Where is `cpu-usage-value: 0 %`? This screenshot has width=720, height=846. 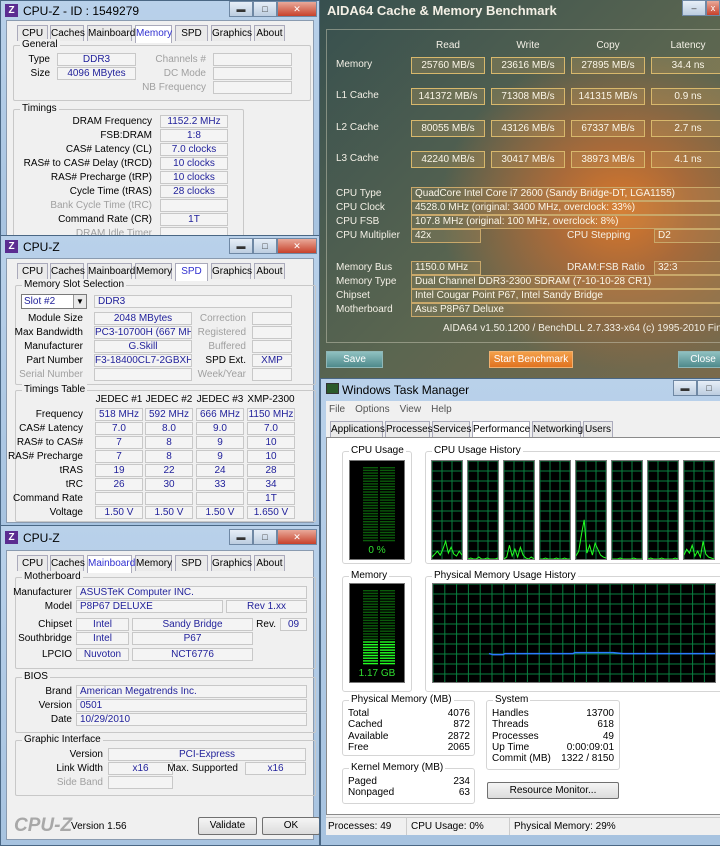 cpu-usage-value: 0 % is located at coordinates (377, 550).